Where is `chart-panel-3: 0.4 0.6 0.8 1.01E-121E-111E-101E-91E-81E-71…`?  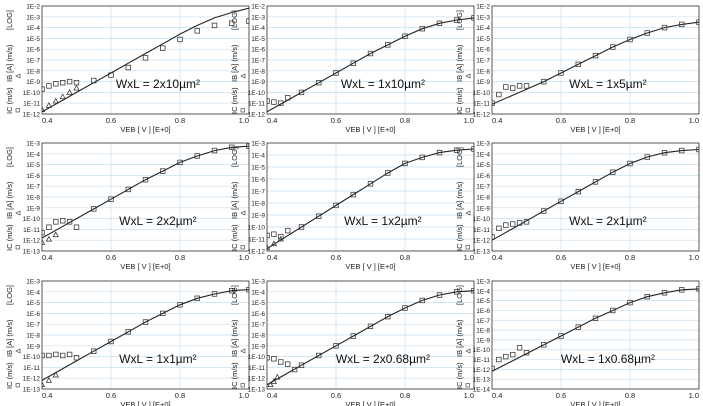 chart-panel-3: 0.4 0.6 0.8 1.01E-121E-111E-101E-91E-81E-71… is located at coordinates (577, 69).